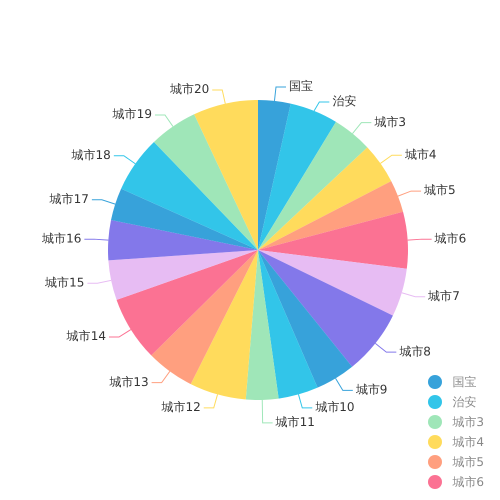 This screenshot has height=500, width=500. I want to click on legend-label: 城市5, so click(468, 462).